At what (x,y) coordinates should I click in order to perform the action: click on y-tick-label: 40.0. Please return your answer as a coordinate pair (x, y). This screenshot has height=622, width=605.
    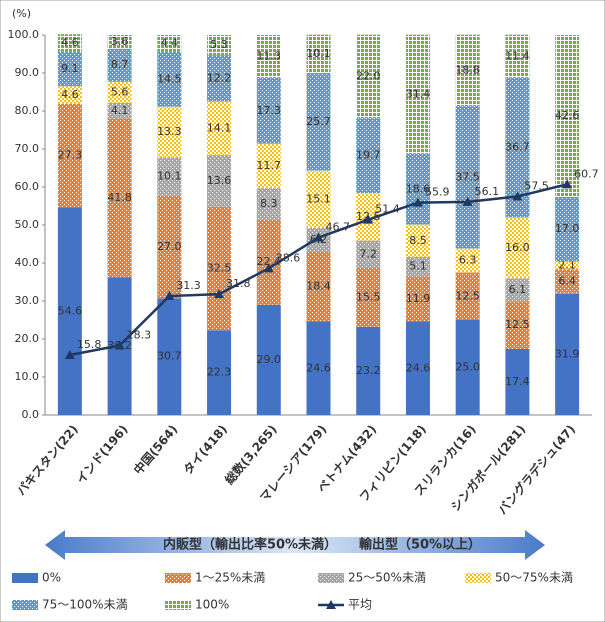
    Looking at the image, I should click on (27, 262).